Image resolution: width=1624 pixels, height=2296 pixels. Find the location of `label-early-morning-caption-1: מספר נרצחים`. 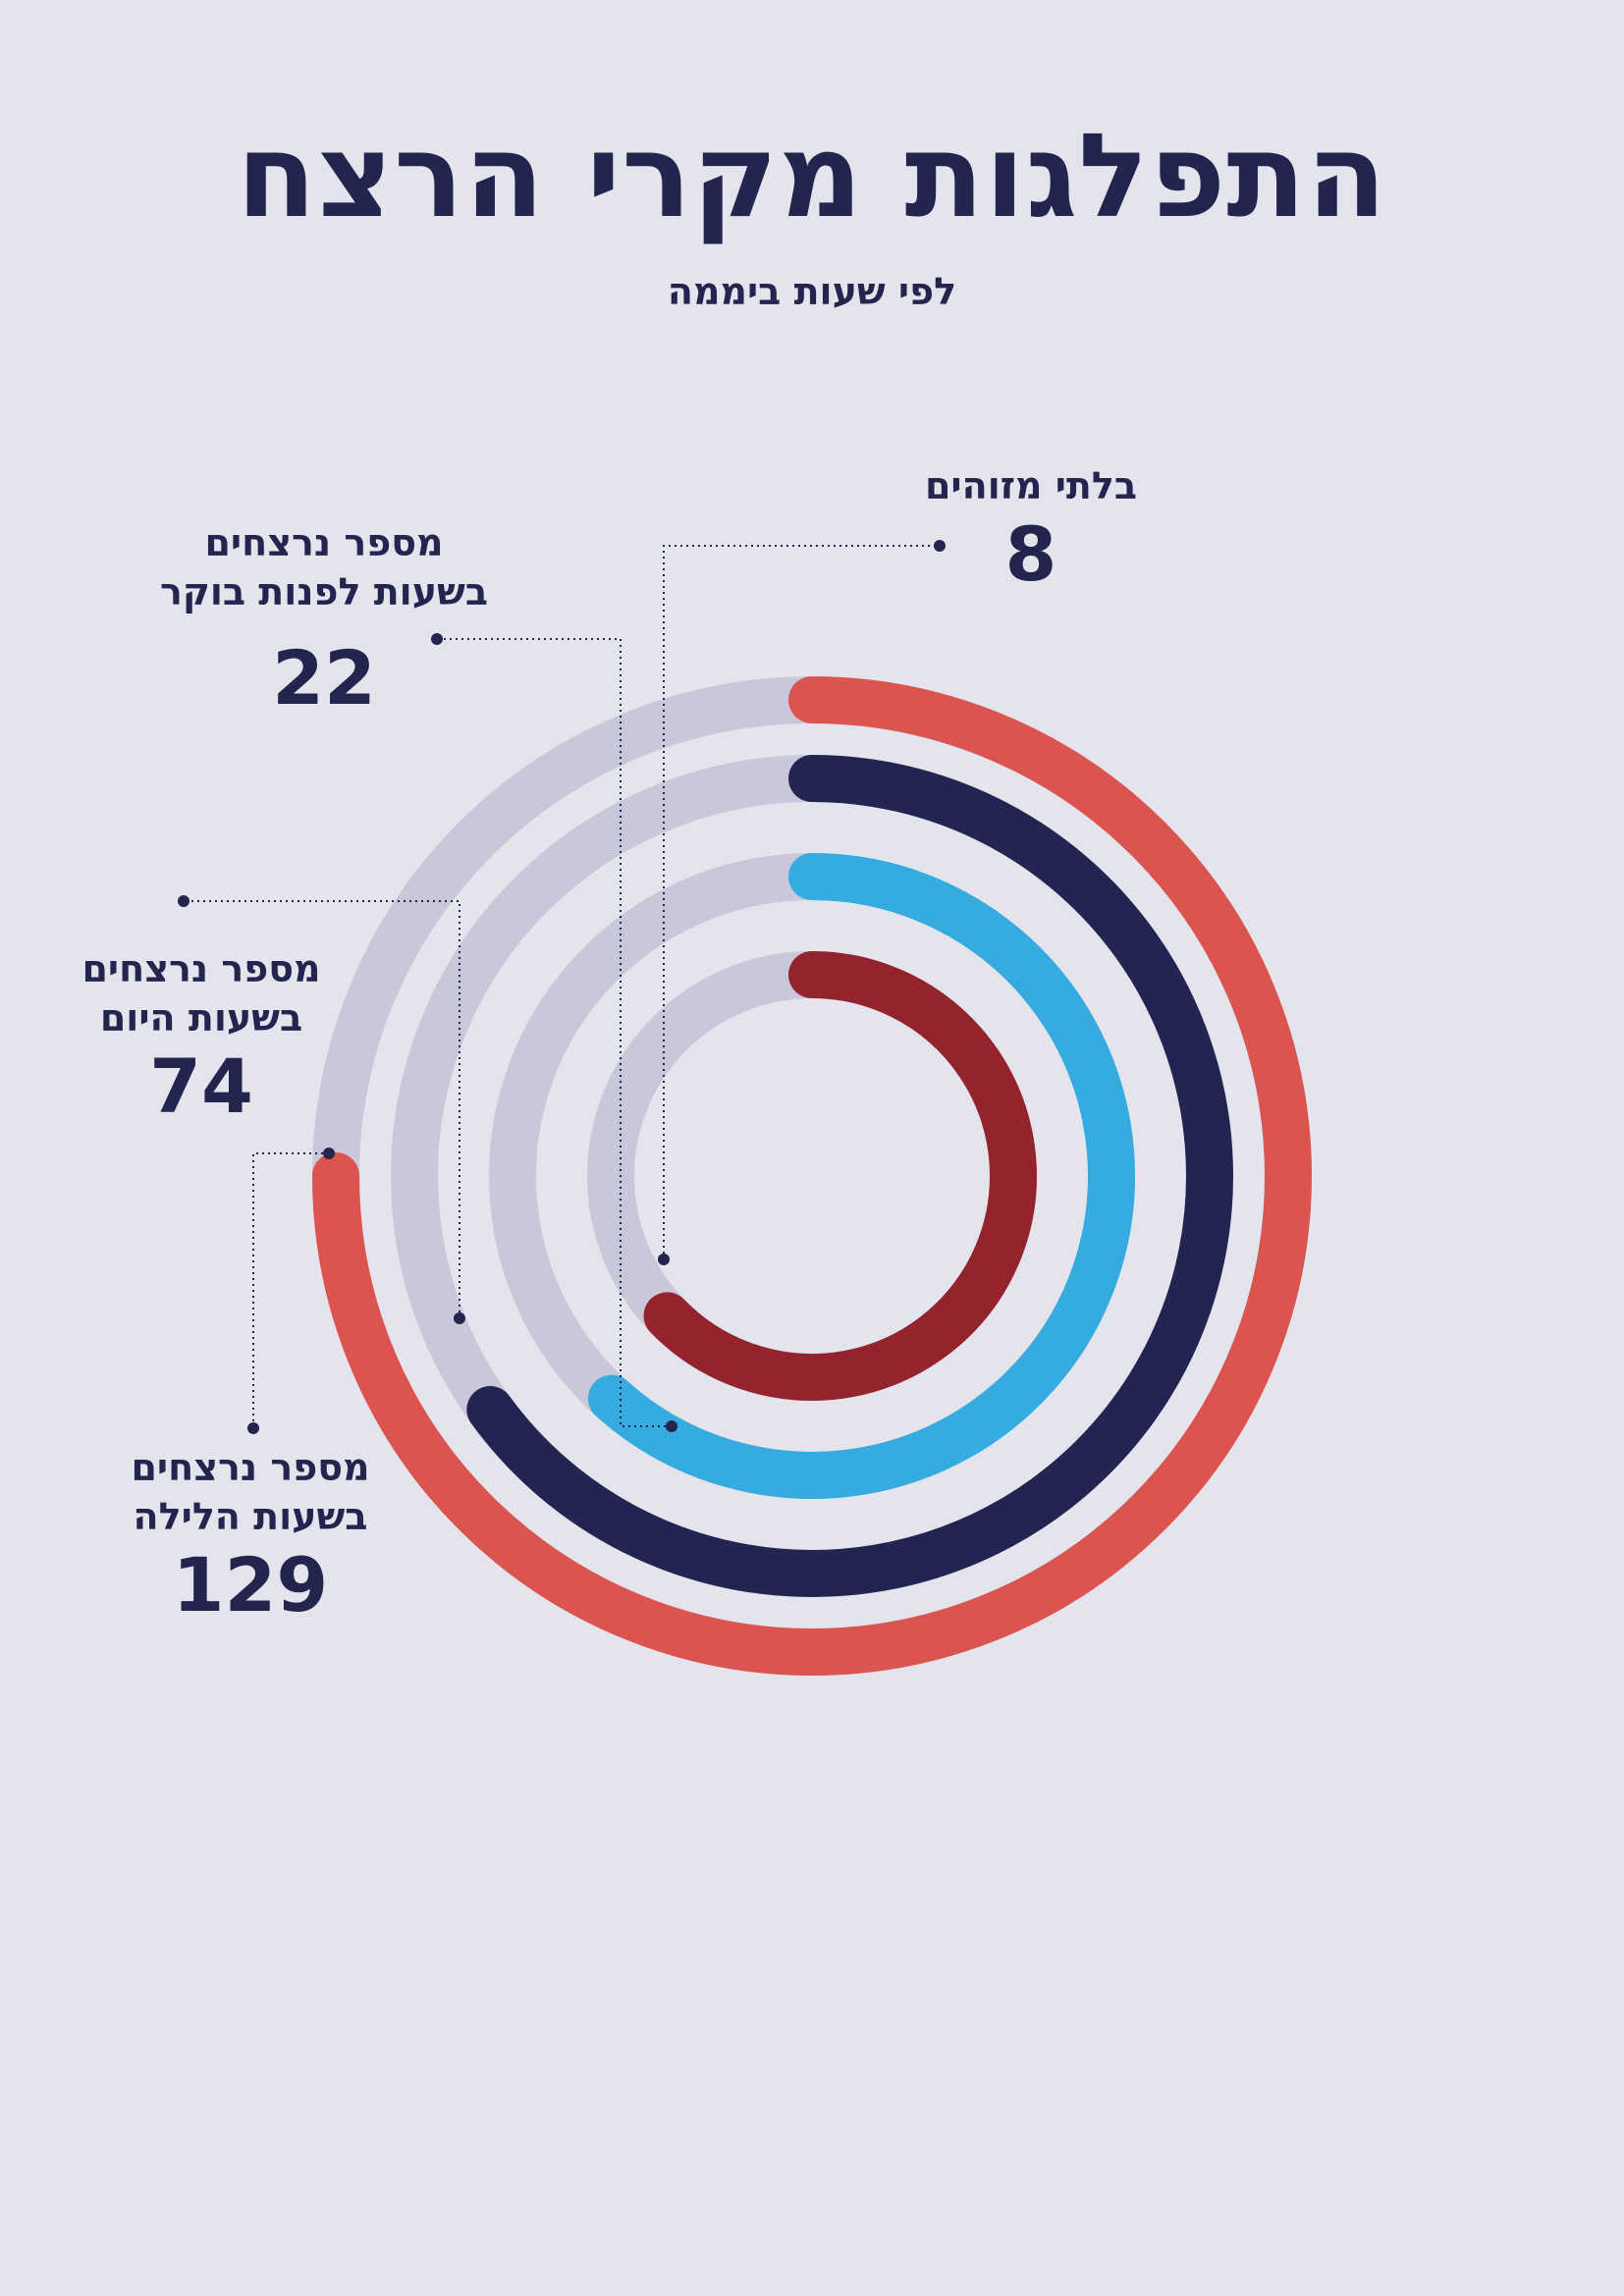

label-early-morning-caption-1: מספר נרצחים is located at coordinates (324, 542).